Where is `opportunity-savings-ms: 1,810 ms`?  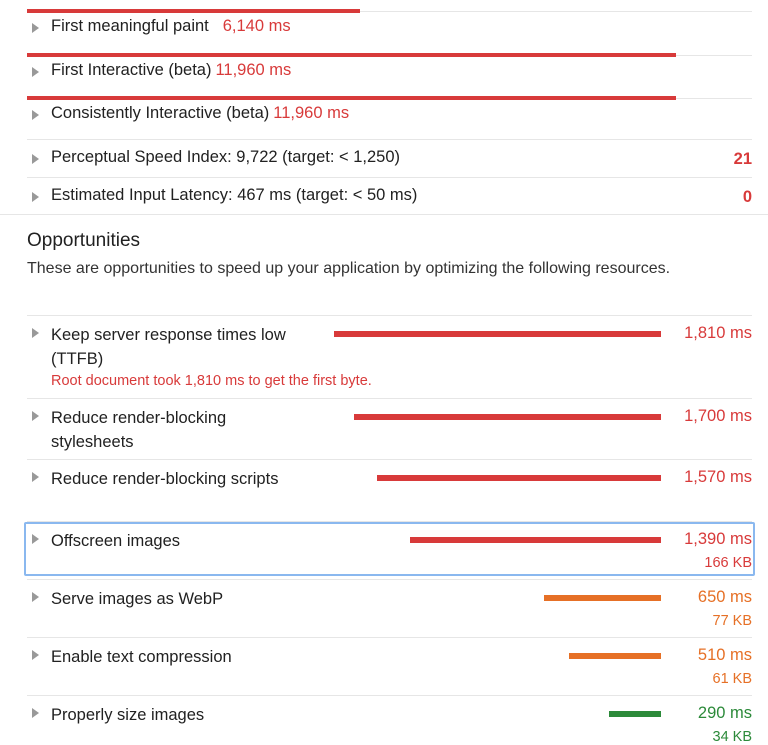 opportunity-savings-ms: 1,810 ms is located at coordinates (718, 333).